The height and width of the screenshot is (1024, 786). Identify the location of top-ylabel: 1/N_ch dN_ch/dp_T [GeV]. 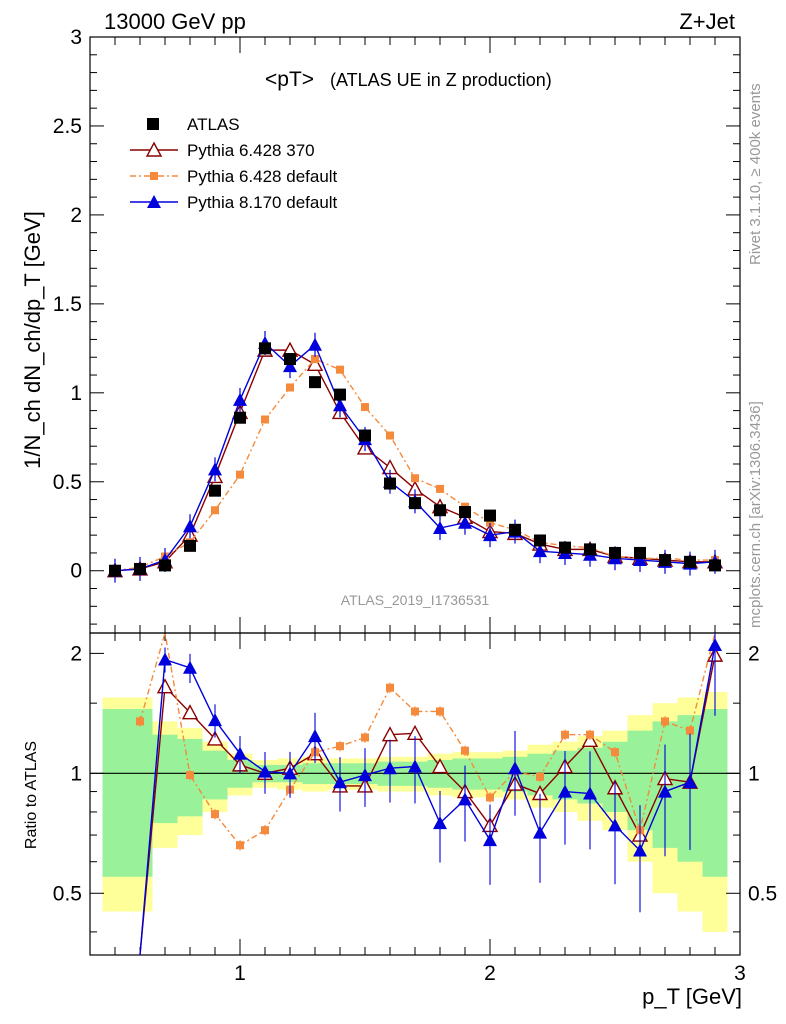
(32, 340).